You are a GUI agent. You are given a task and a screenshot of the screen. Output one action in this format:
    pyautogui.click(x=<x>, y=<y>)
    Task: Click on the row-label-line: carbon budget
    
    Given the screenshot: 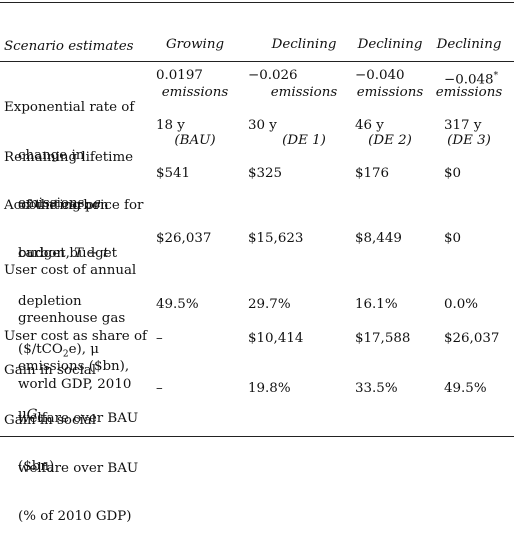 What is the action you would take?
    pyautogui.click(x=68, y=253)
    